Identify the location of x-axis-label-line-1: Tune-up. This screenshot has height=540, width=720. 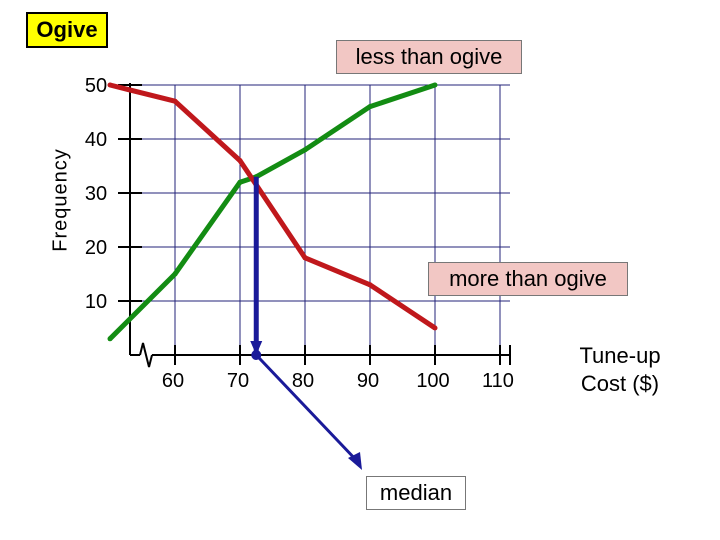
(620, 355).